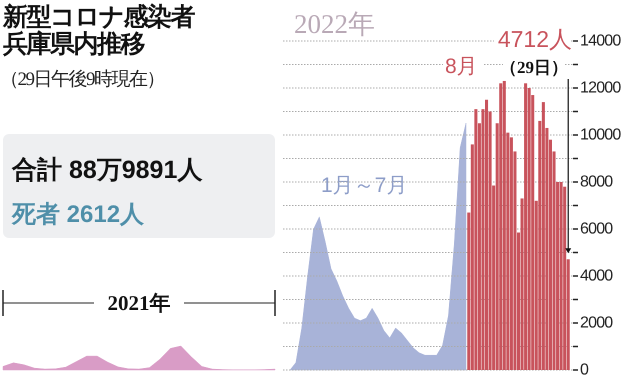 This screenshot has height=378, width=640. What do you see at coordinates (597, 276) in the screenshot?
I see `y-tick-label: 4000` at bounding box center [597, 276].